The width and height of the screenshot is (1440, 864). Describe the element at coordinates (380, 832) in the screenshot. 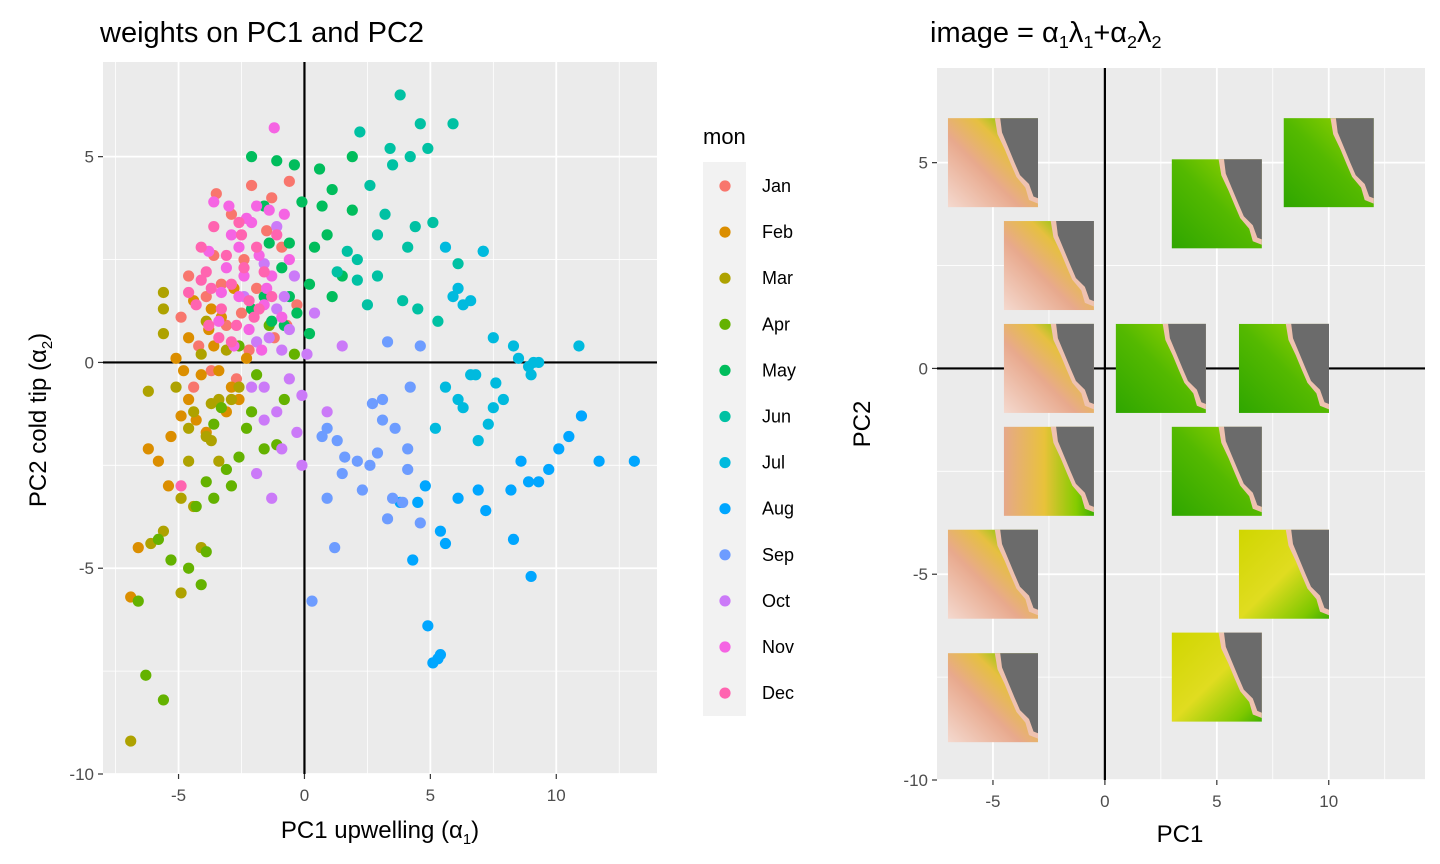

I see `x-axis-title-left: PC1 upwelling (α1​)` at that location.